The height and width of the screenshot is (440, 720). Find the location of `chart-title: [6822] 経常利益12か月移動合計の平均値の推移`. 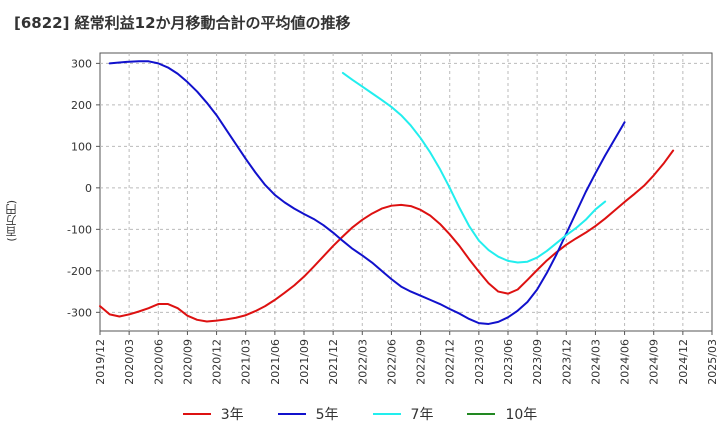

chart-title: [6822] 経常利益12か月移動合計の平均値の推移 is located at coordinates (182, 23).